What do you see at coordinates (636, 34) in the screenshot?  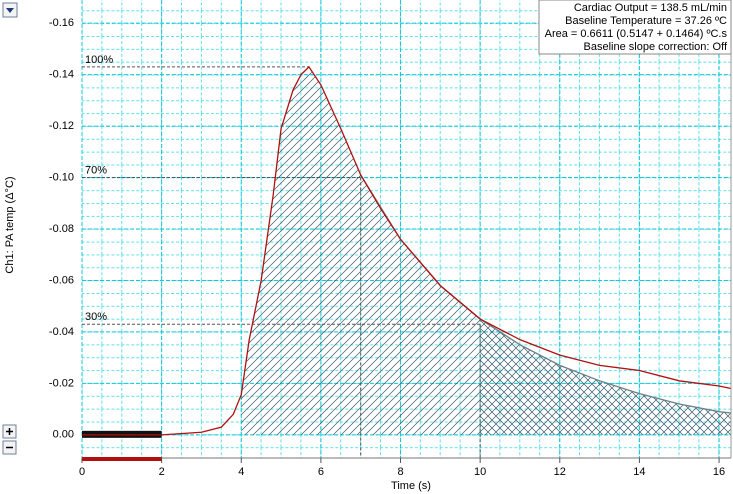 I see `info-line: Area = 0.6611 (0.5147 + 0.1464) ºC.s` at bounding box center [636, 34].